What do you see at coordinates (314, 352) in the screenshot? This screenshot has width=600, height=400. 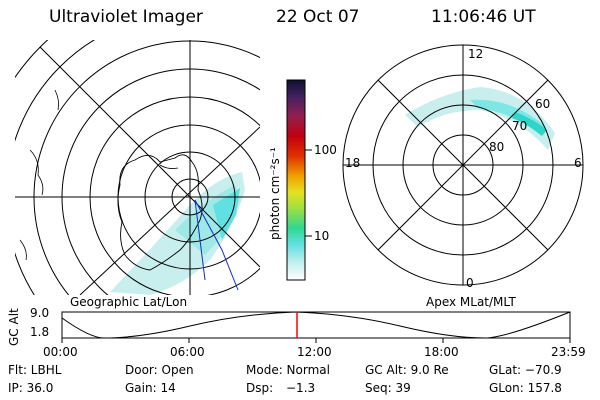 I see `timeline-xtick-1200: 12:00` at bounding box center [314, 352].